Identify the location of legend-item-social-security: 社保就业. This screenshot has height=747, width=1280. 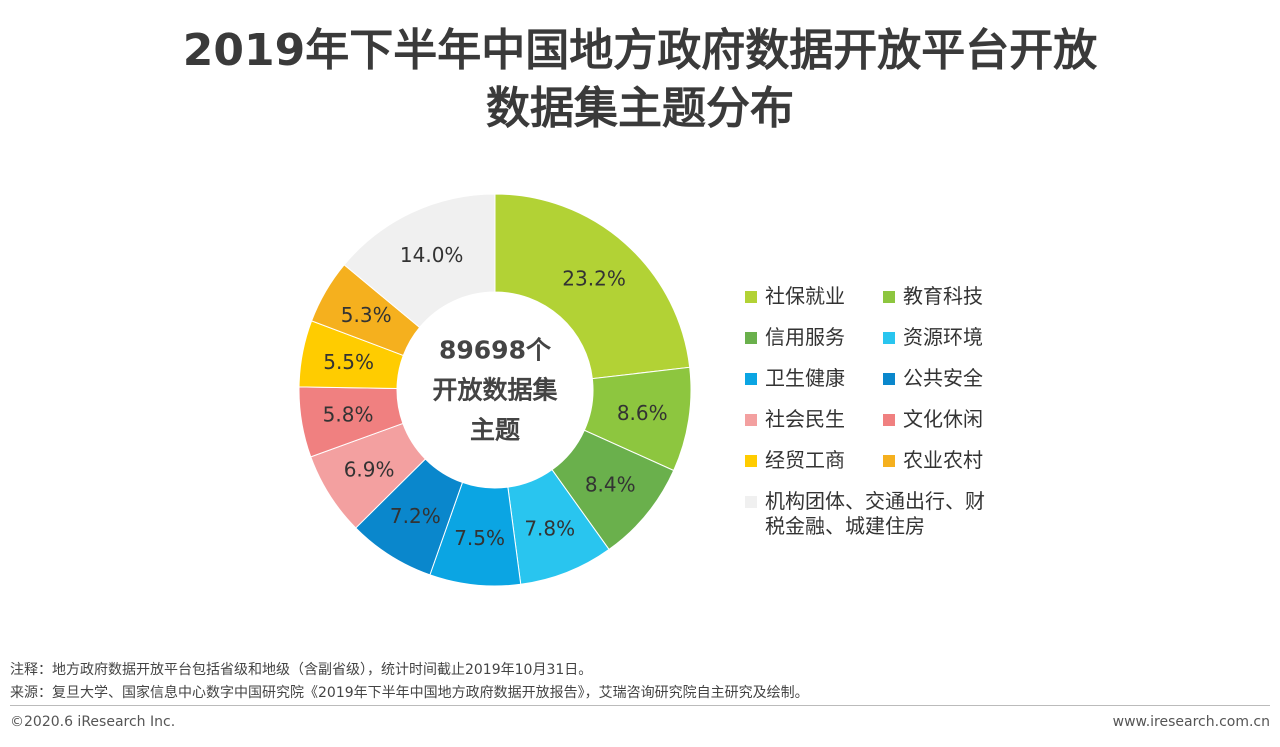
(814, 296).